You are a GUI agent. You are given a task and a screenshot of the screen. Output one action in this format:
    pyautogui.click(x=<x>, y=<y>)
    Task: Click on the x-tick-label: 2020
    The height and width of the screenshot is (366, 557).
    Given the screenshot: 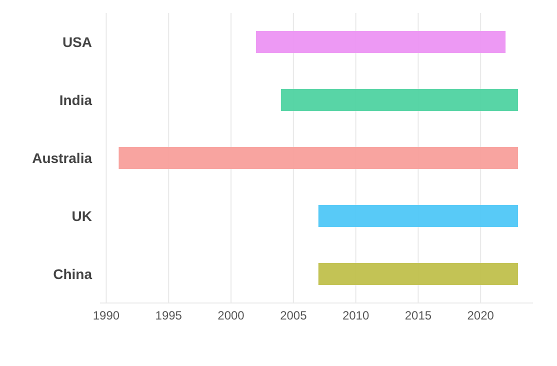 What is the action you would take?
    pyautogui.click(x=480, y=315)
    